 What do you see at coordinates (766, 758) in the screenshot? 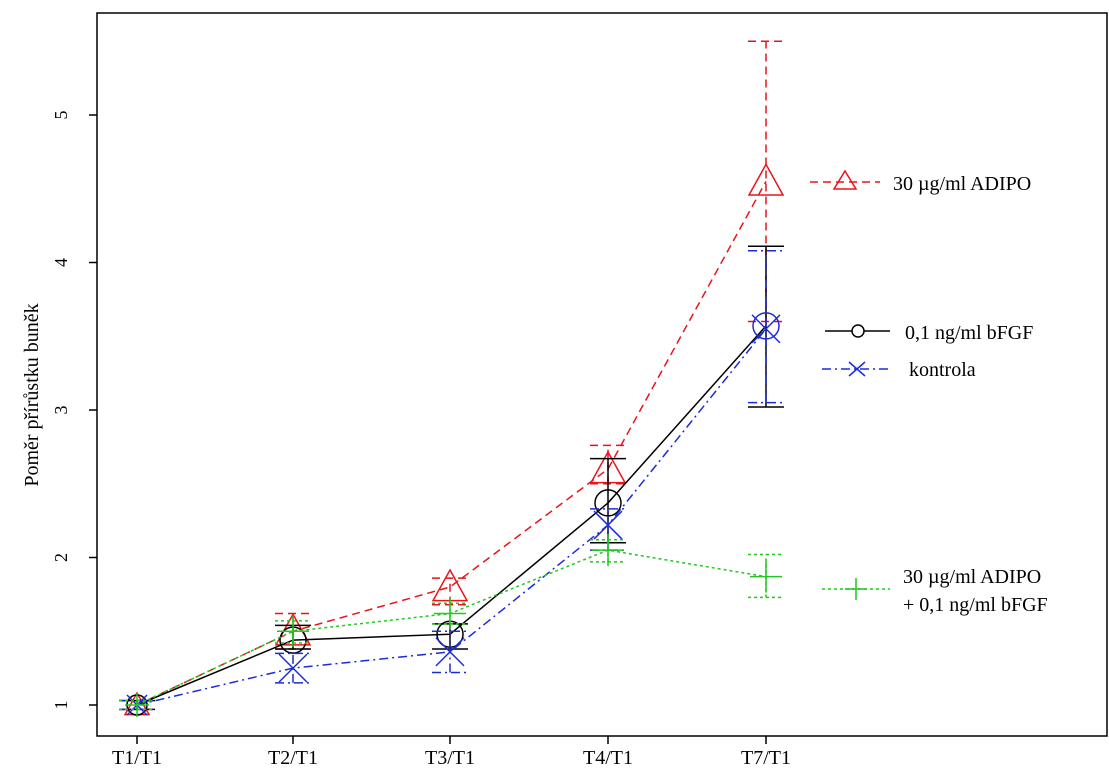
I see `x-tick-label: T7/T1` at bounding box center [766, 758].